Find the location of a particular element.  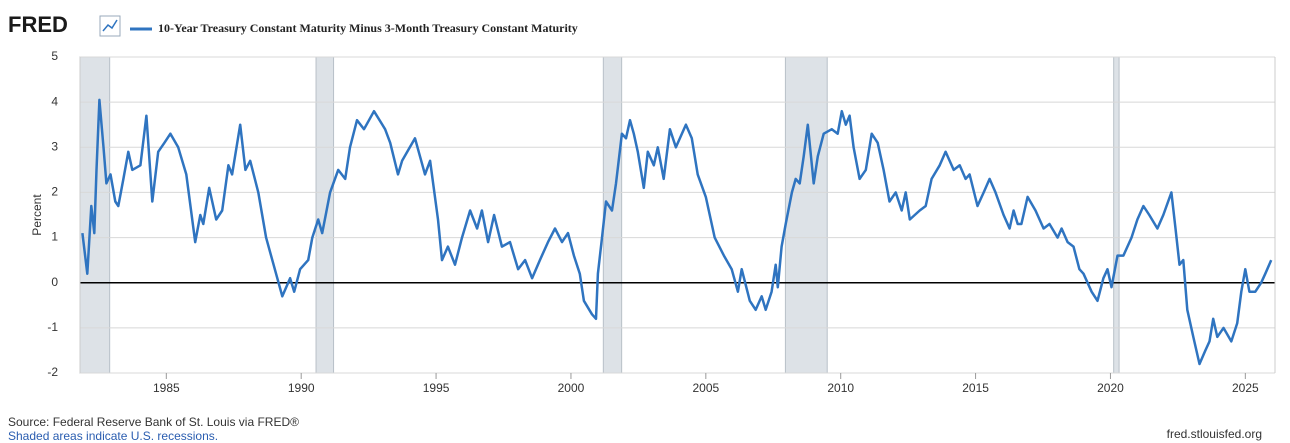

y-tick-label: 1 is located at coordinates (54, 237).